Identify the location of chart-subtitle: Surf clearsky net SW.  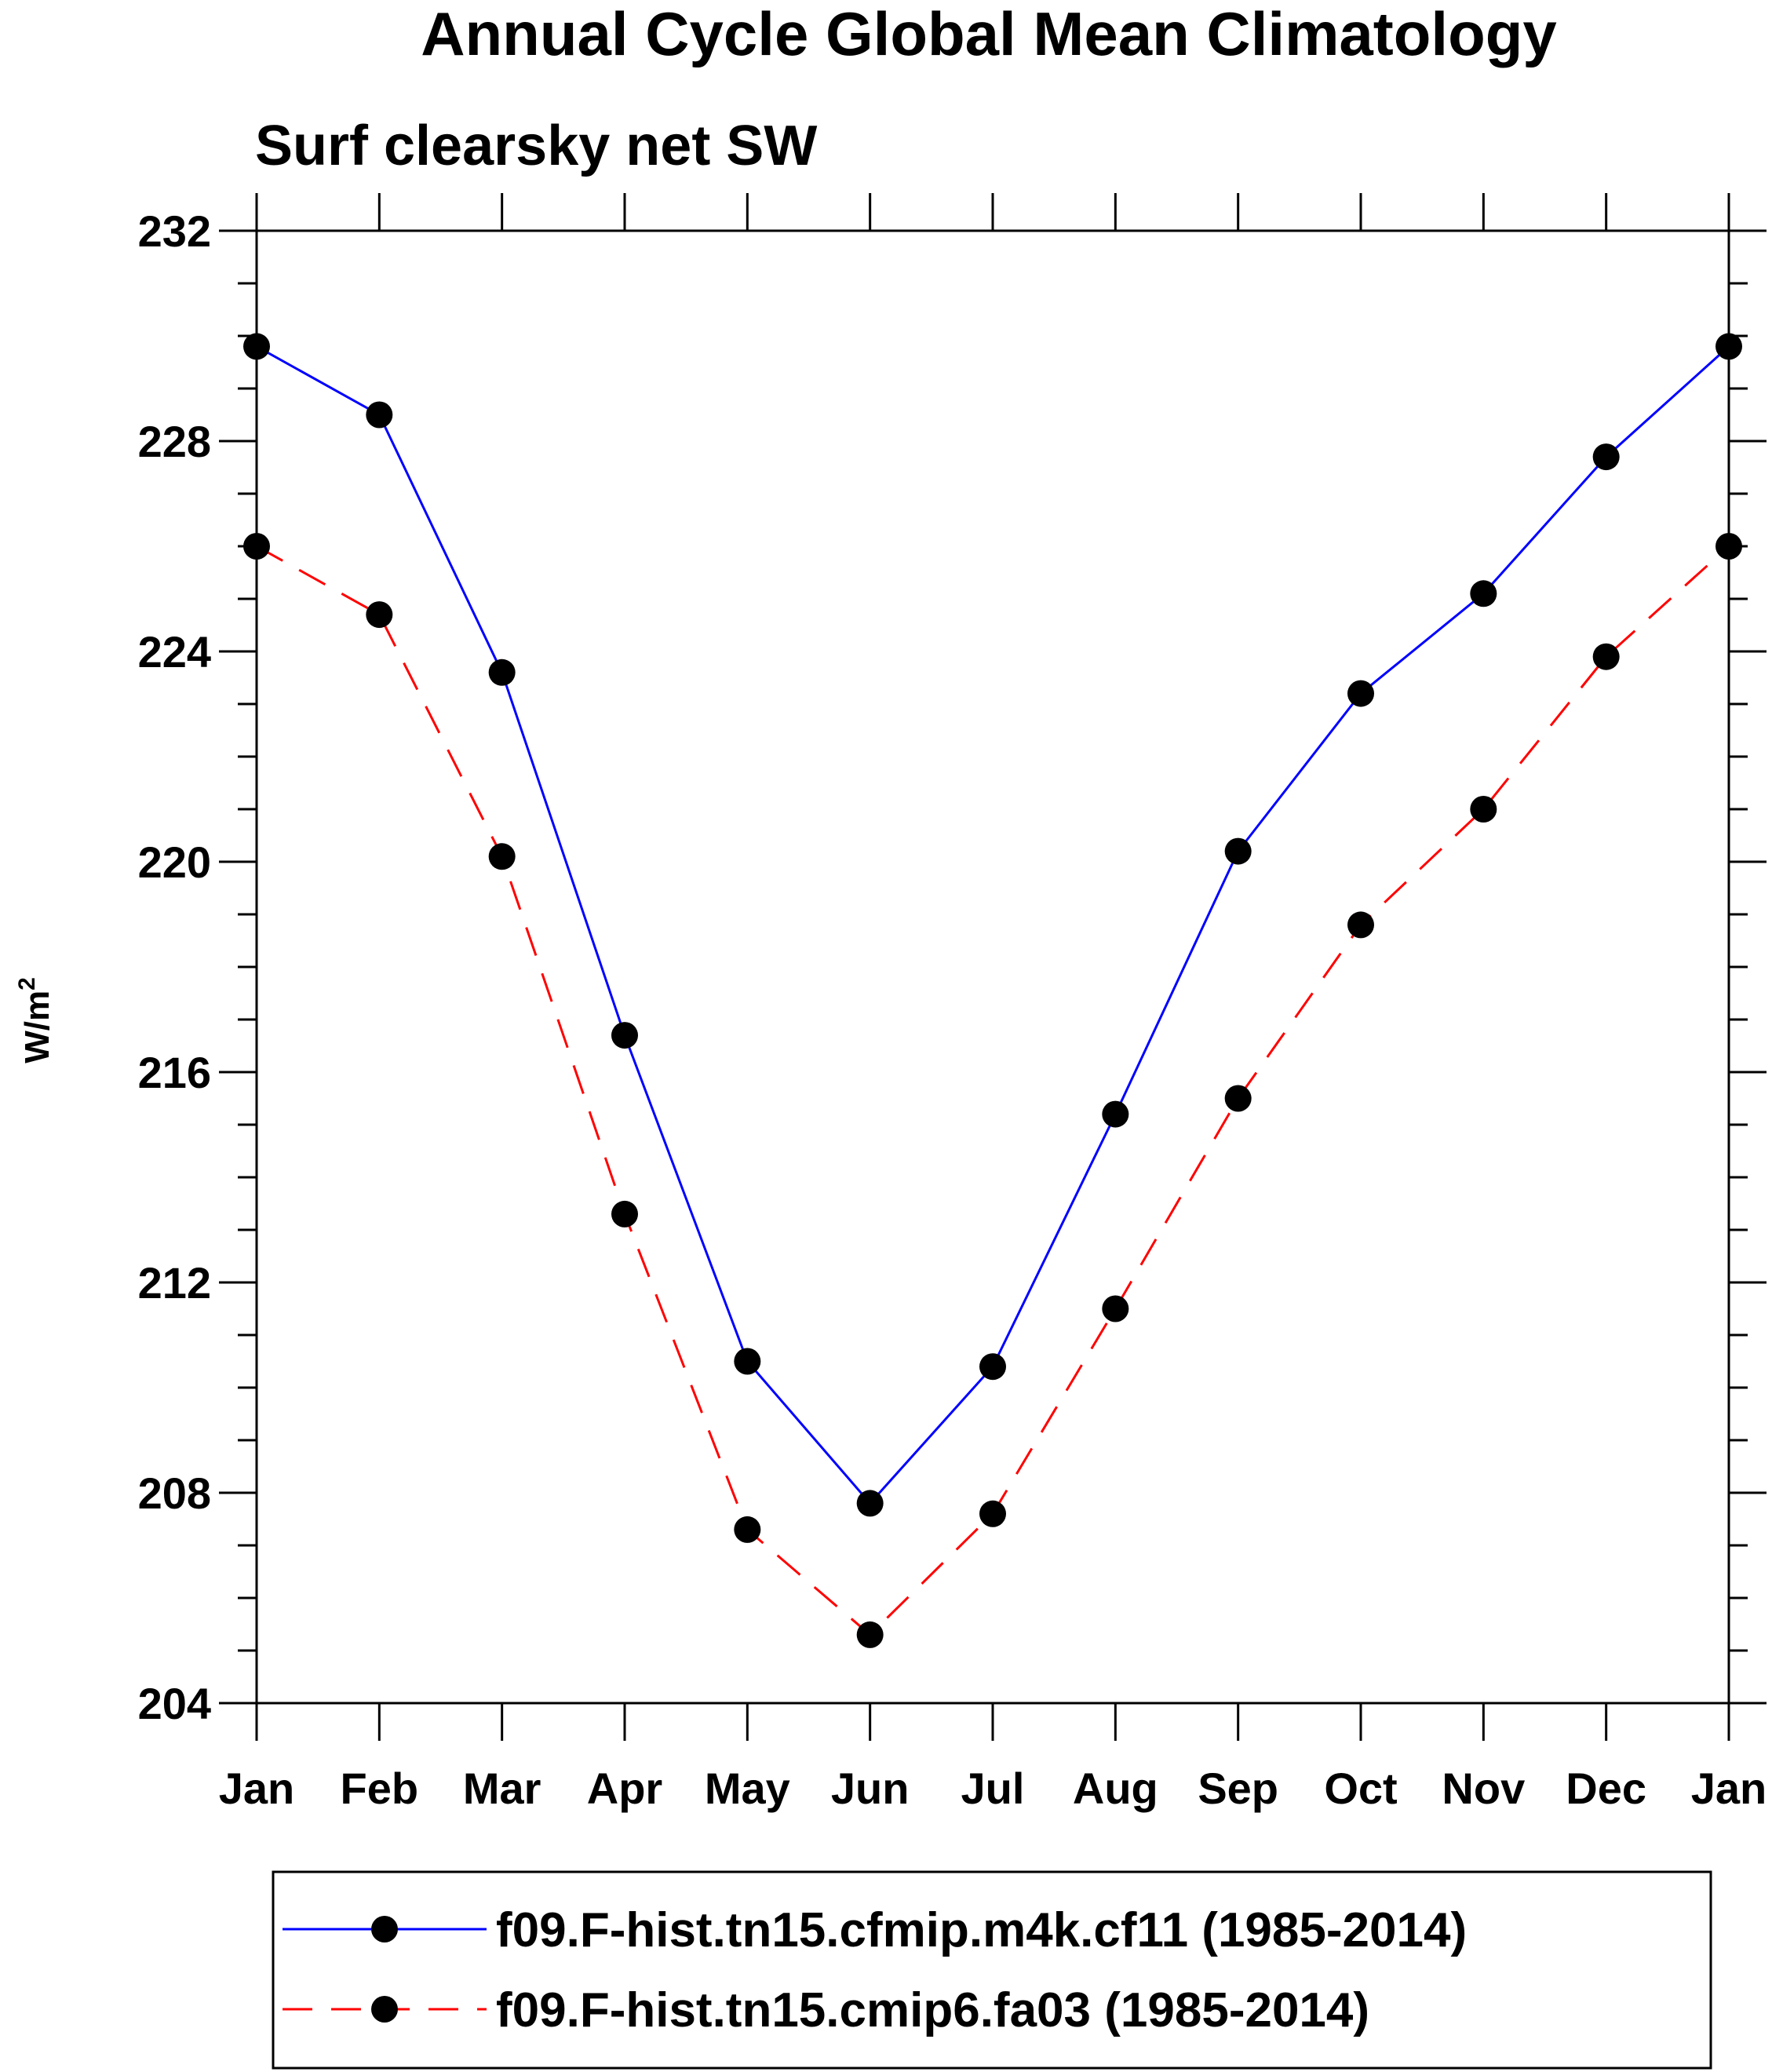
(536, 146).